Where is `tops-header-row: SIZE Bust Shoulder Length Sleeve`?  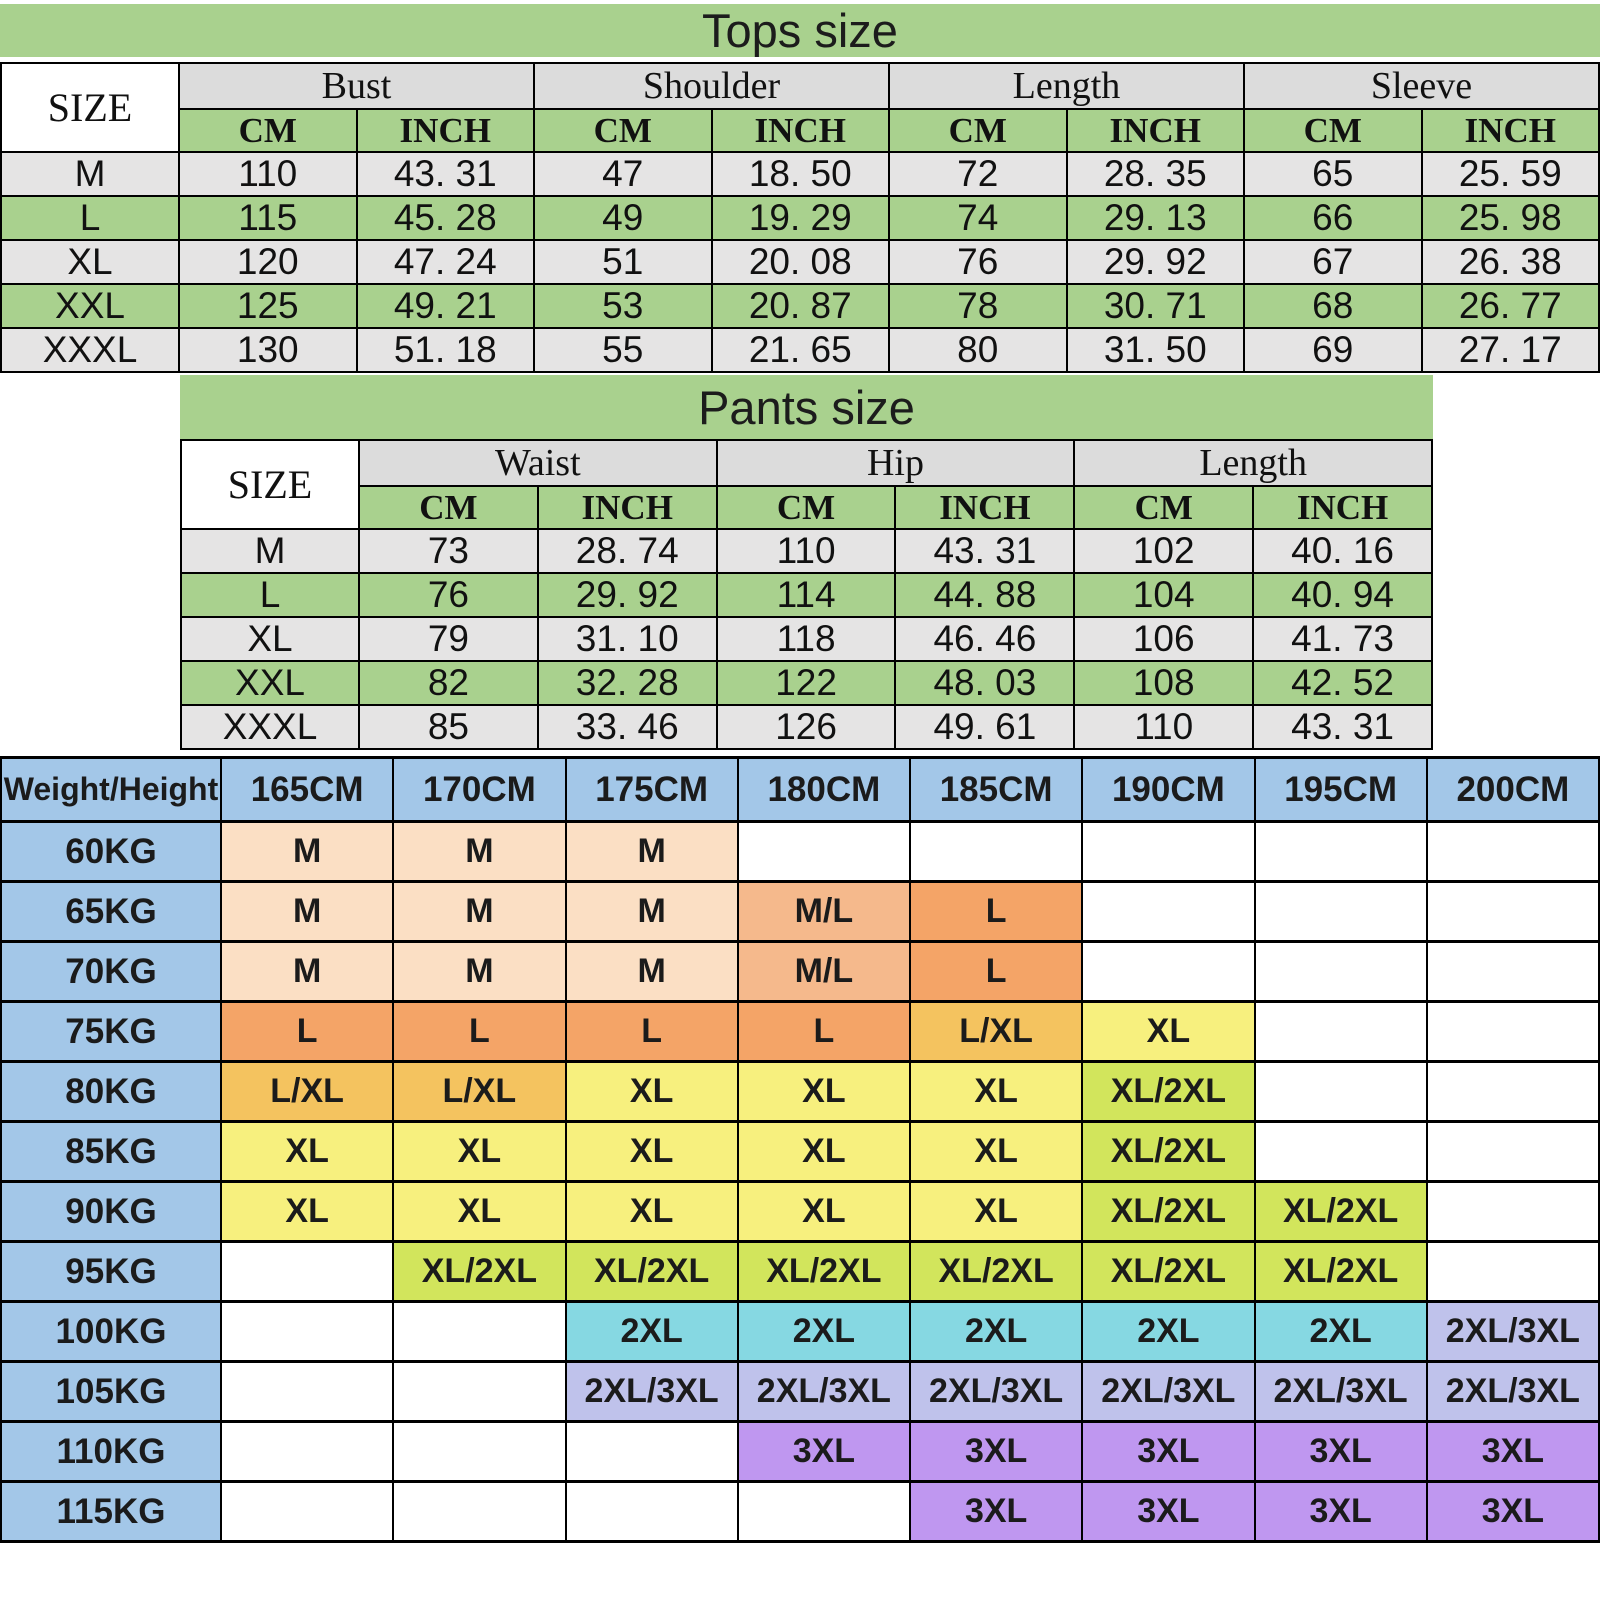
tops-header-row: SIZE Bust Shoulder Length Sleeve is located at coordinates (800, 107).